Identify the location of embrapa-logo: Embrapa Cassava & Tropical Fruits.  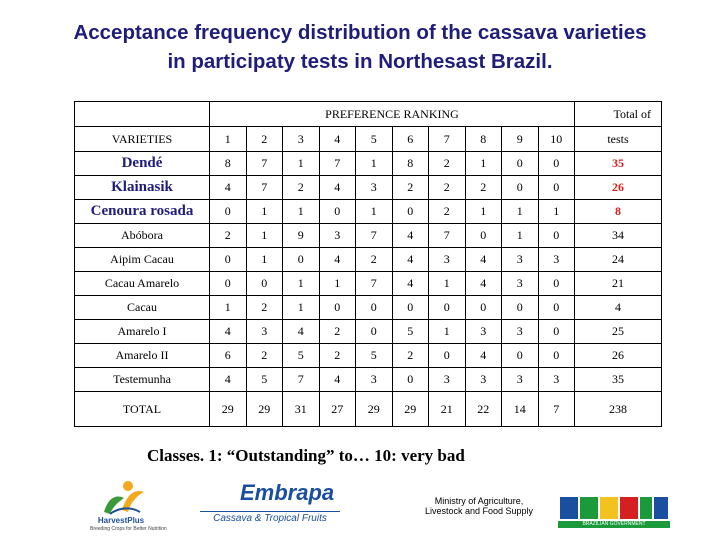
(270, 505).